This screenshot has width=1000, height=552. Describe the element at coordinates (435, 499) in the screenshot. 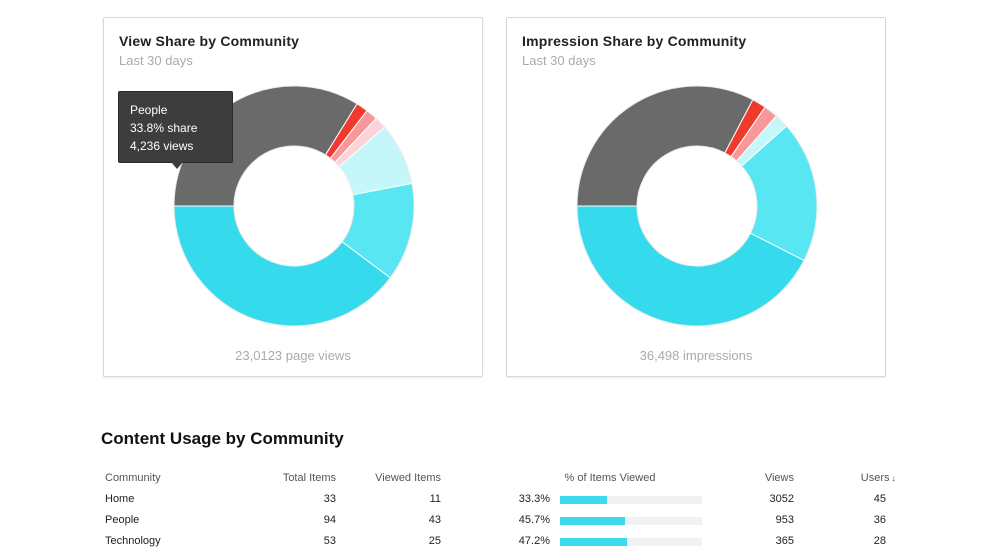

I see `cell-viewed-items: 11` at that location.